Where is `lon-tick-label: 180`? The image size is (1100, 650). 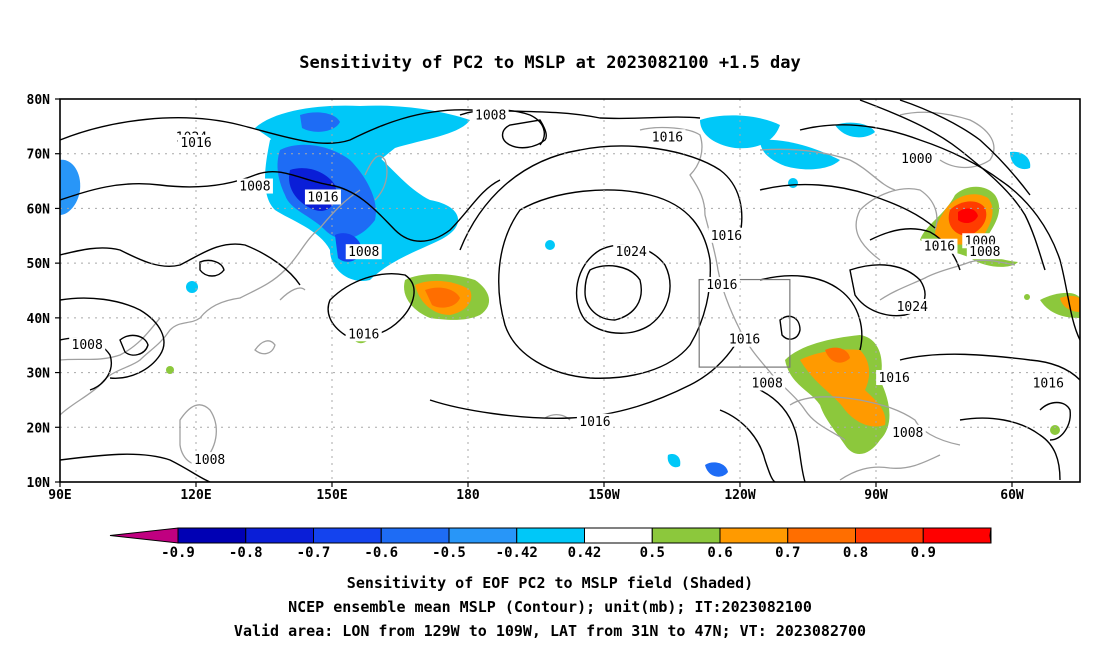
lon-tick-label: 180 is located at coordinates (468, 495).